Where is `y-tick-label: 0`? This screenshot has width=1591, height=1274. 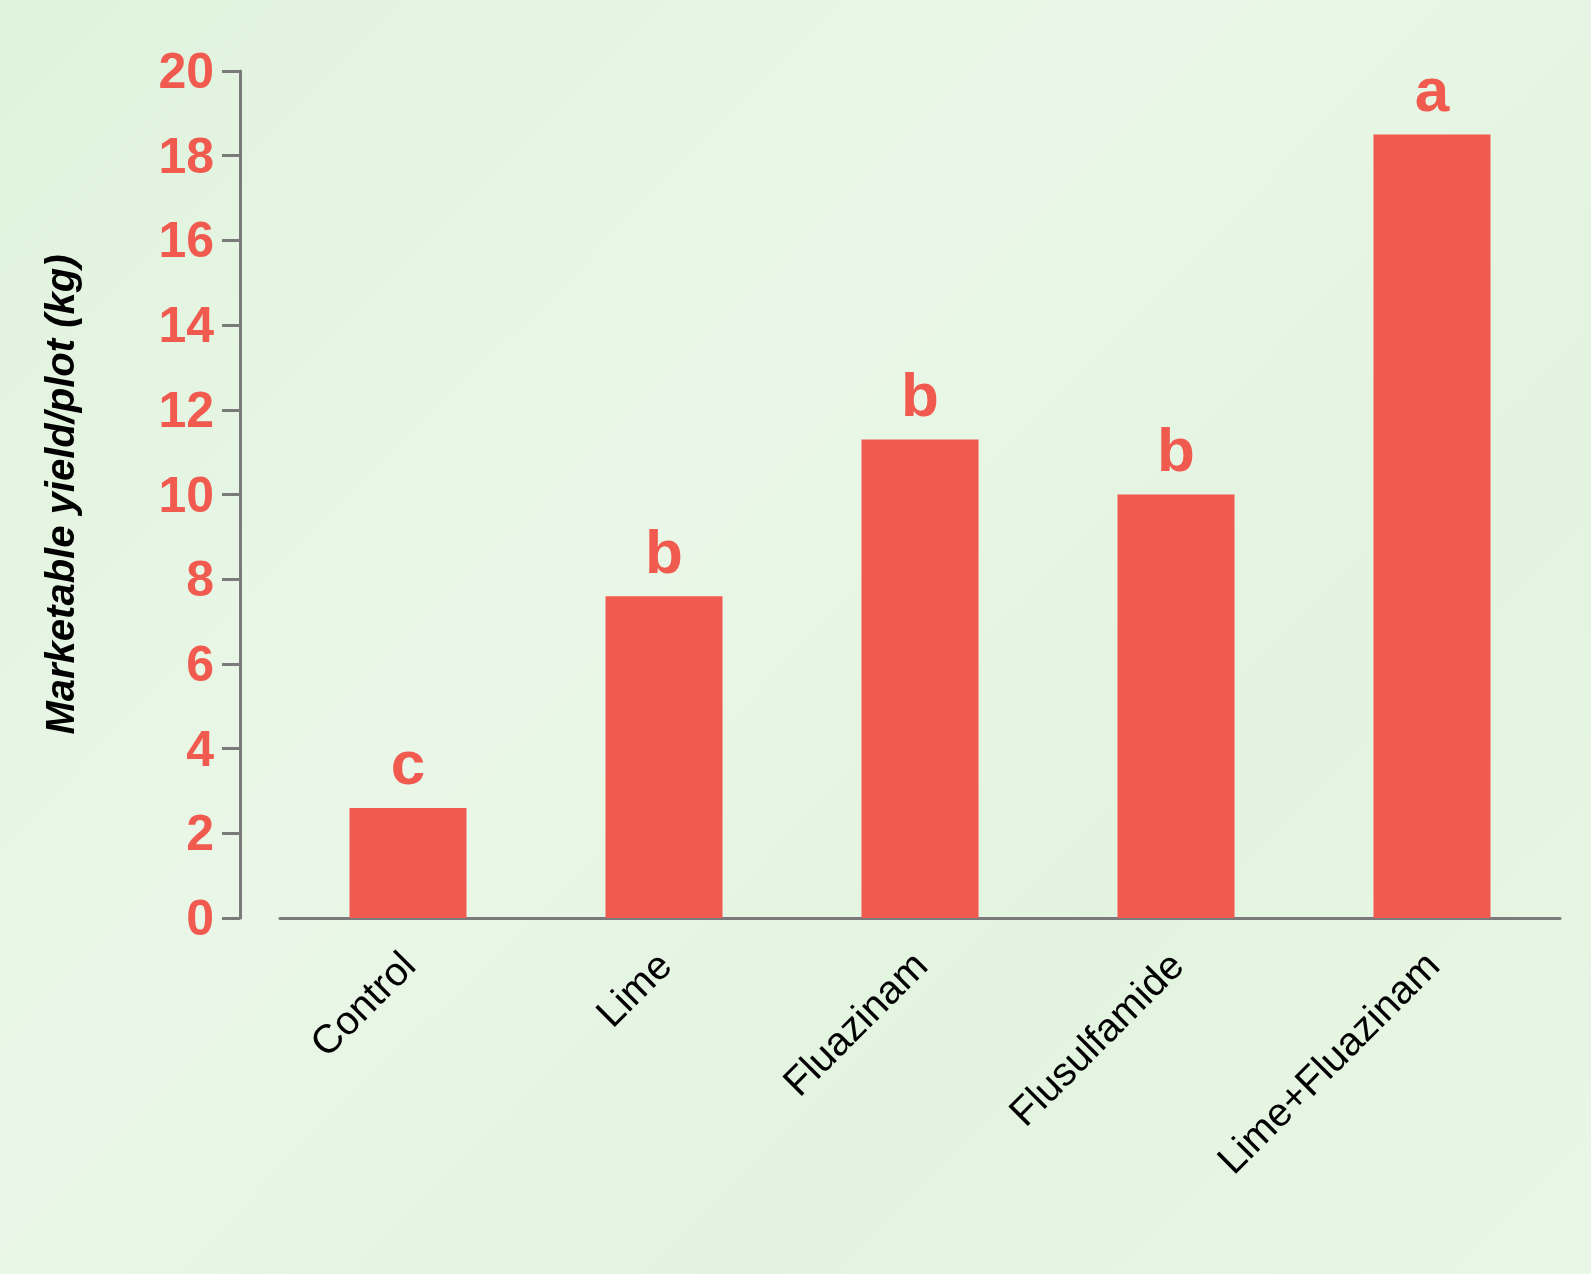 y-tick-label: 0 is located at coordinates (200, 918).